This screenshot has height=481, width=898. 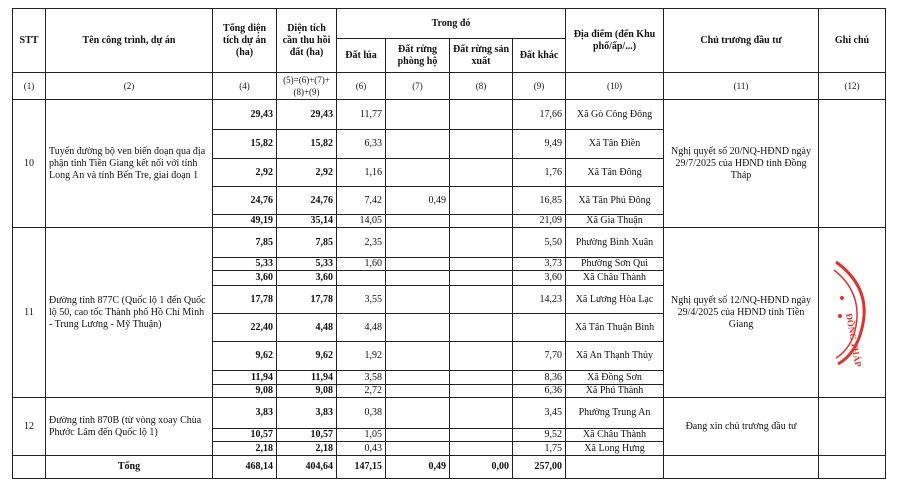 What do you see at coordinates (244, 40) in the screenshot?
I see `header-total-area: Tổng diện tích dự án (ha)` at bounding box center [244, 40].